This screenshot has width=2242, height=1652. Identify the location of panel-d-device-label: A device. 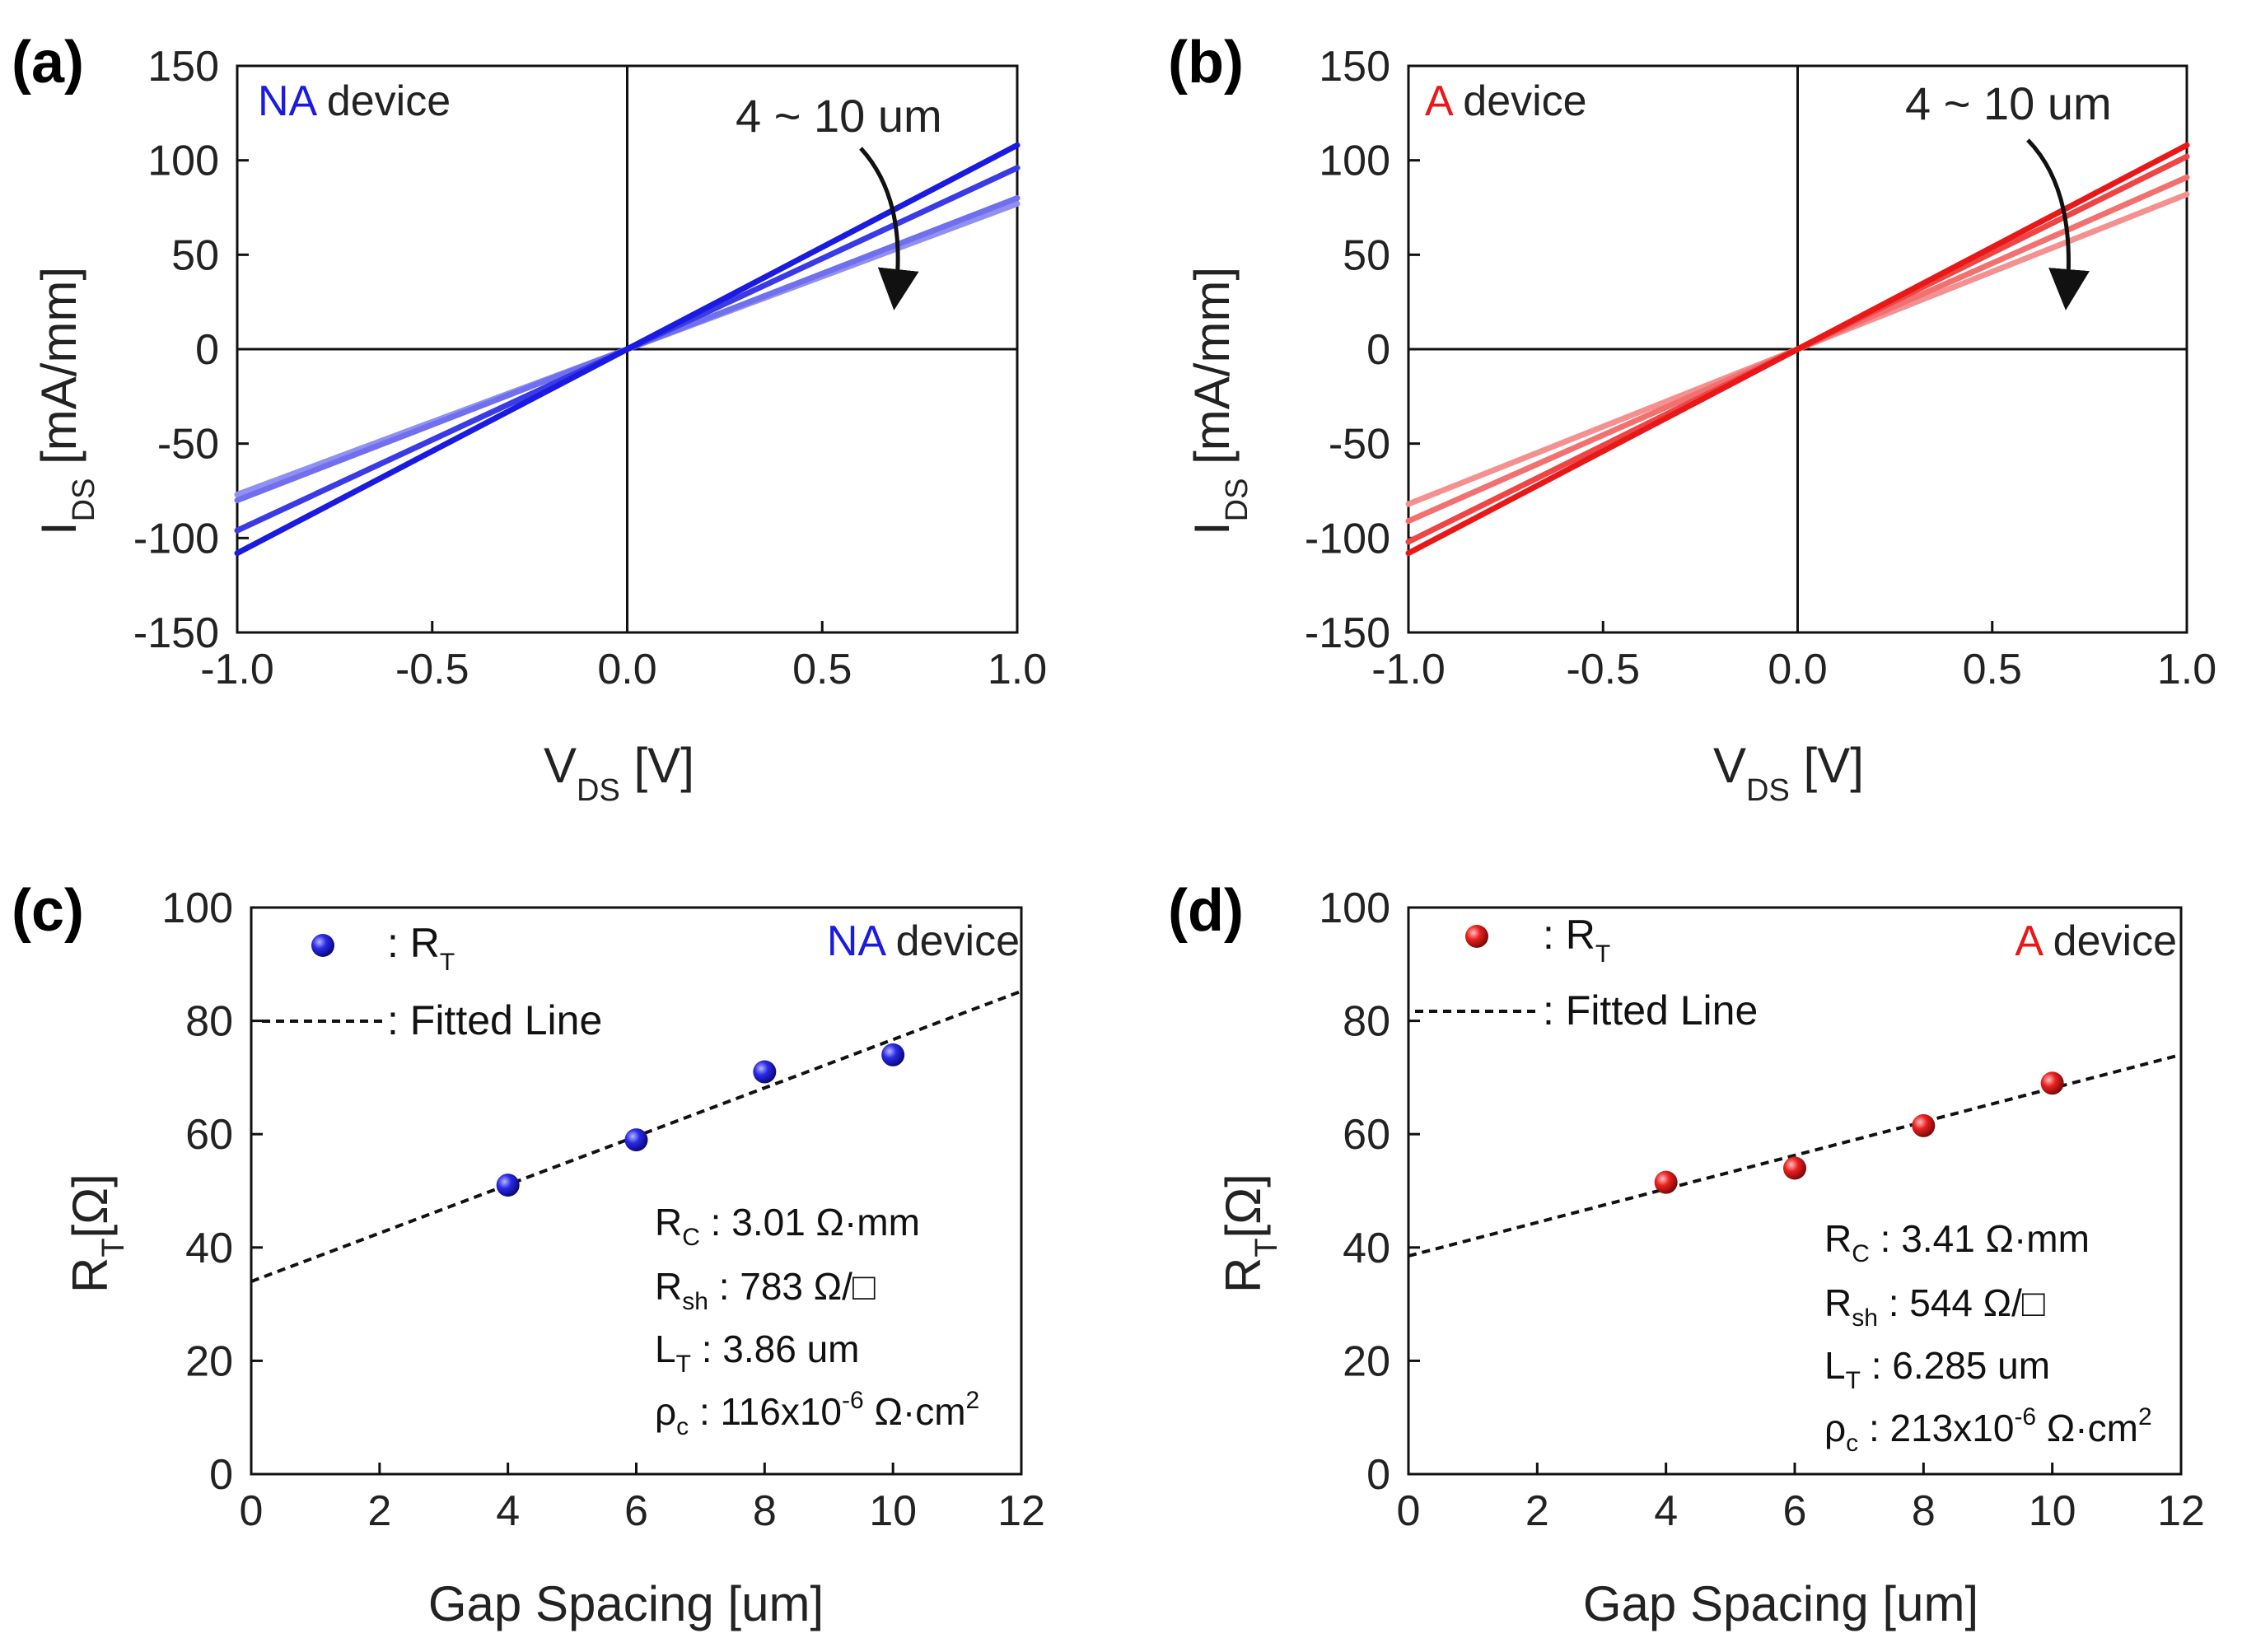
(2096, 941).